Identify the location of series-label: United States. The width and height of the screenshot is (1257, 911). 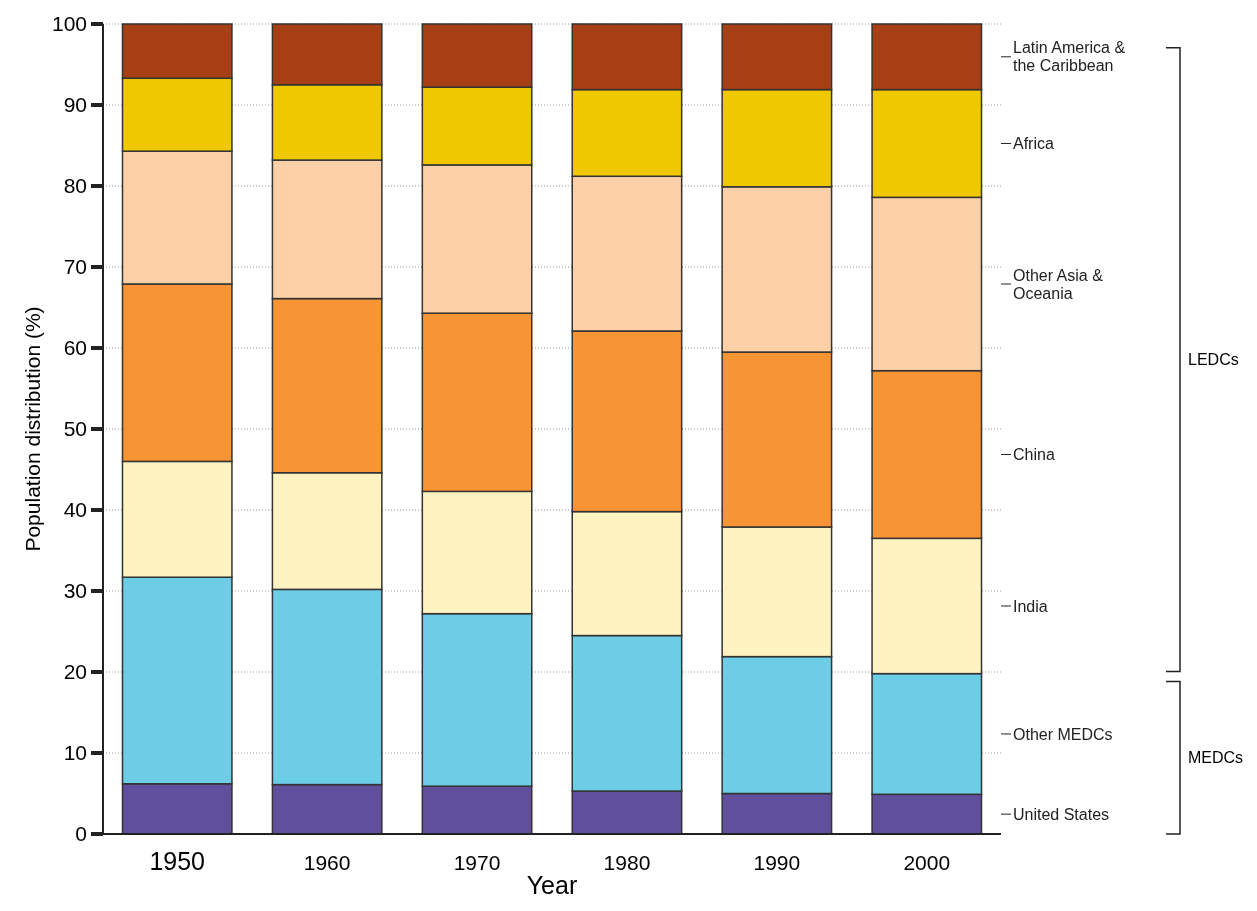
(1061, 814).